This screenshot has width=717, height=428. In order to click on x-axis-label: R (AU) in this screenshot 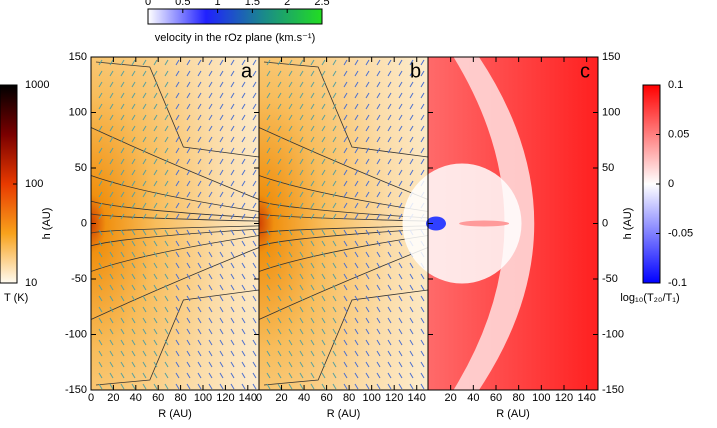, I will do `click(175, 414)`.